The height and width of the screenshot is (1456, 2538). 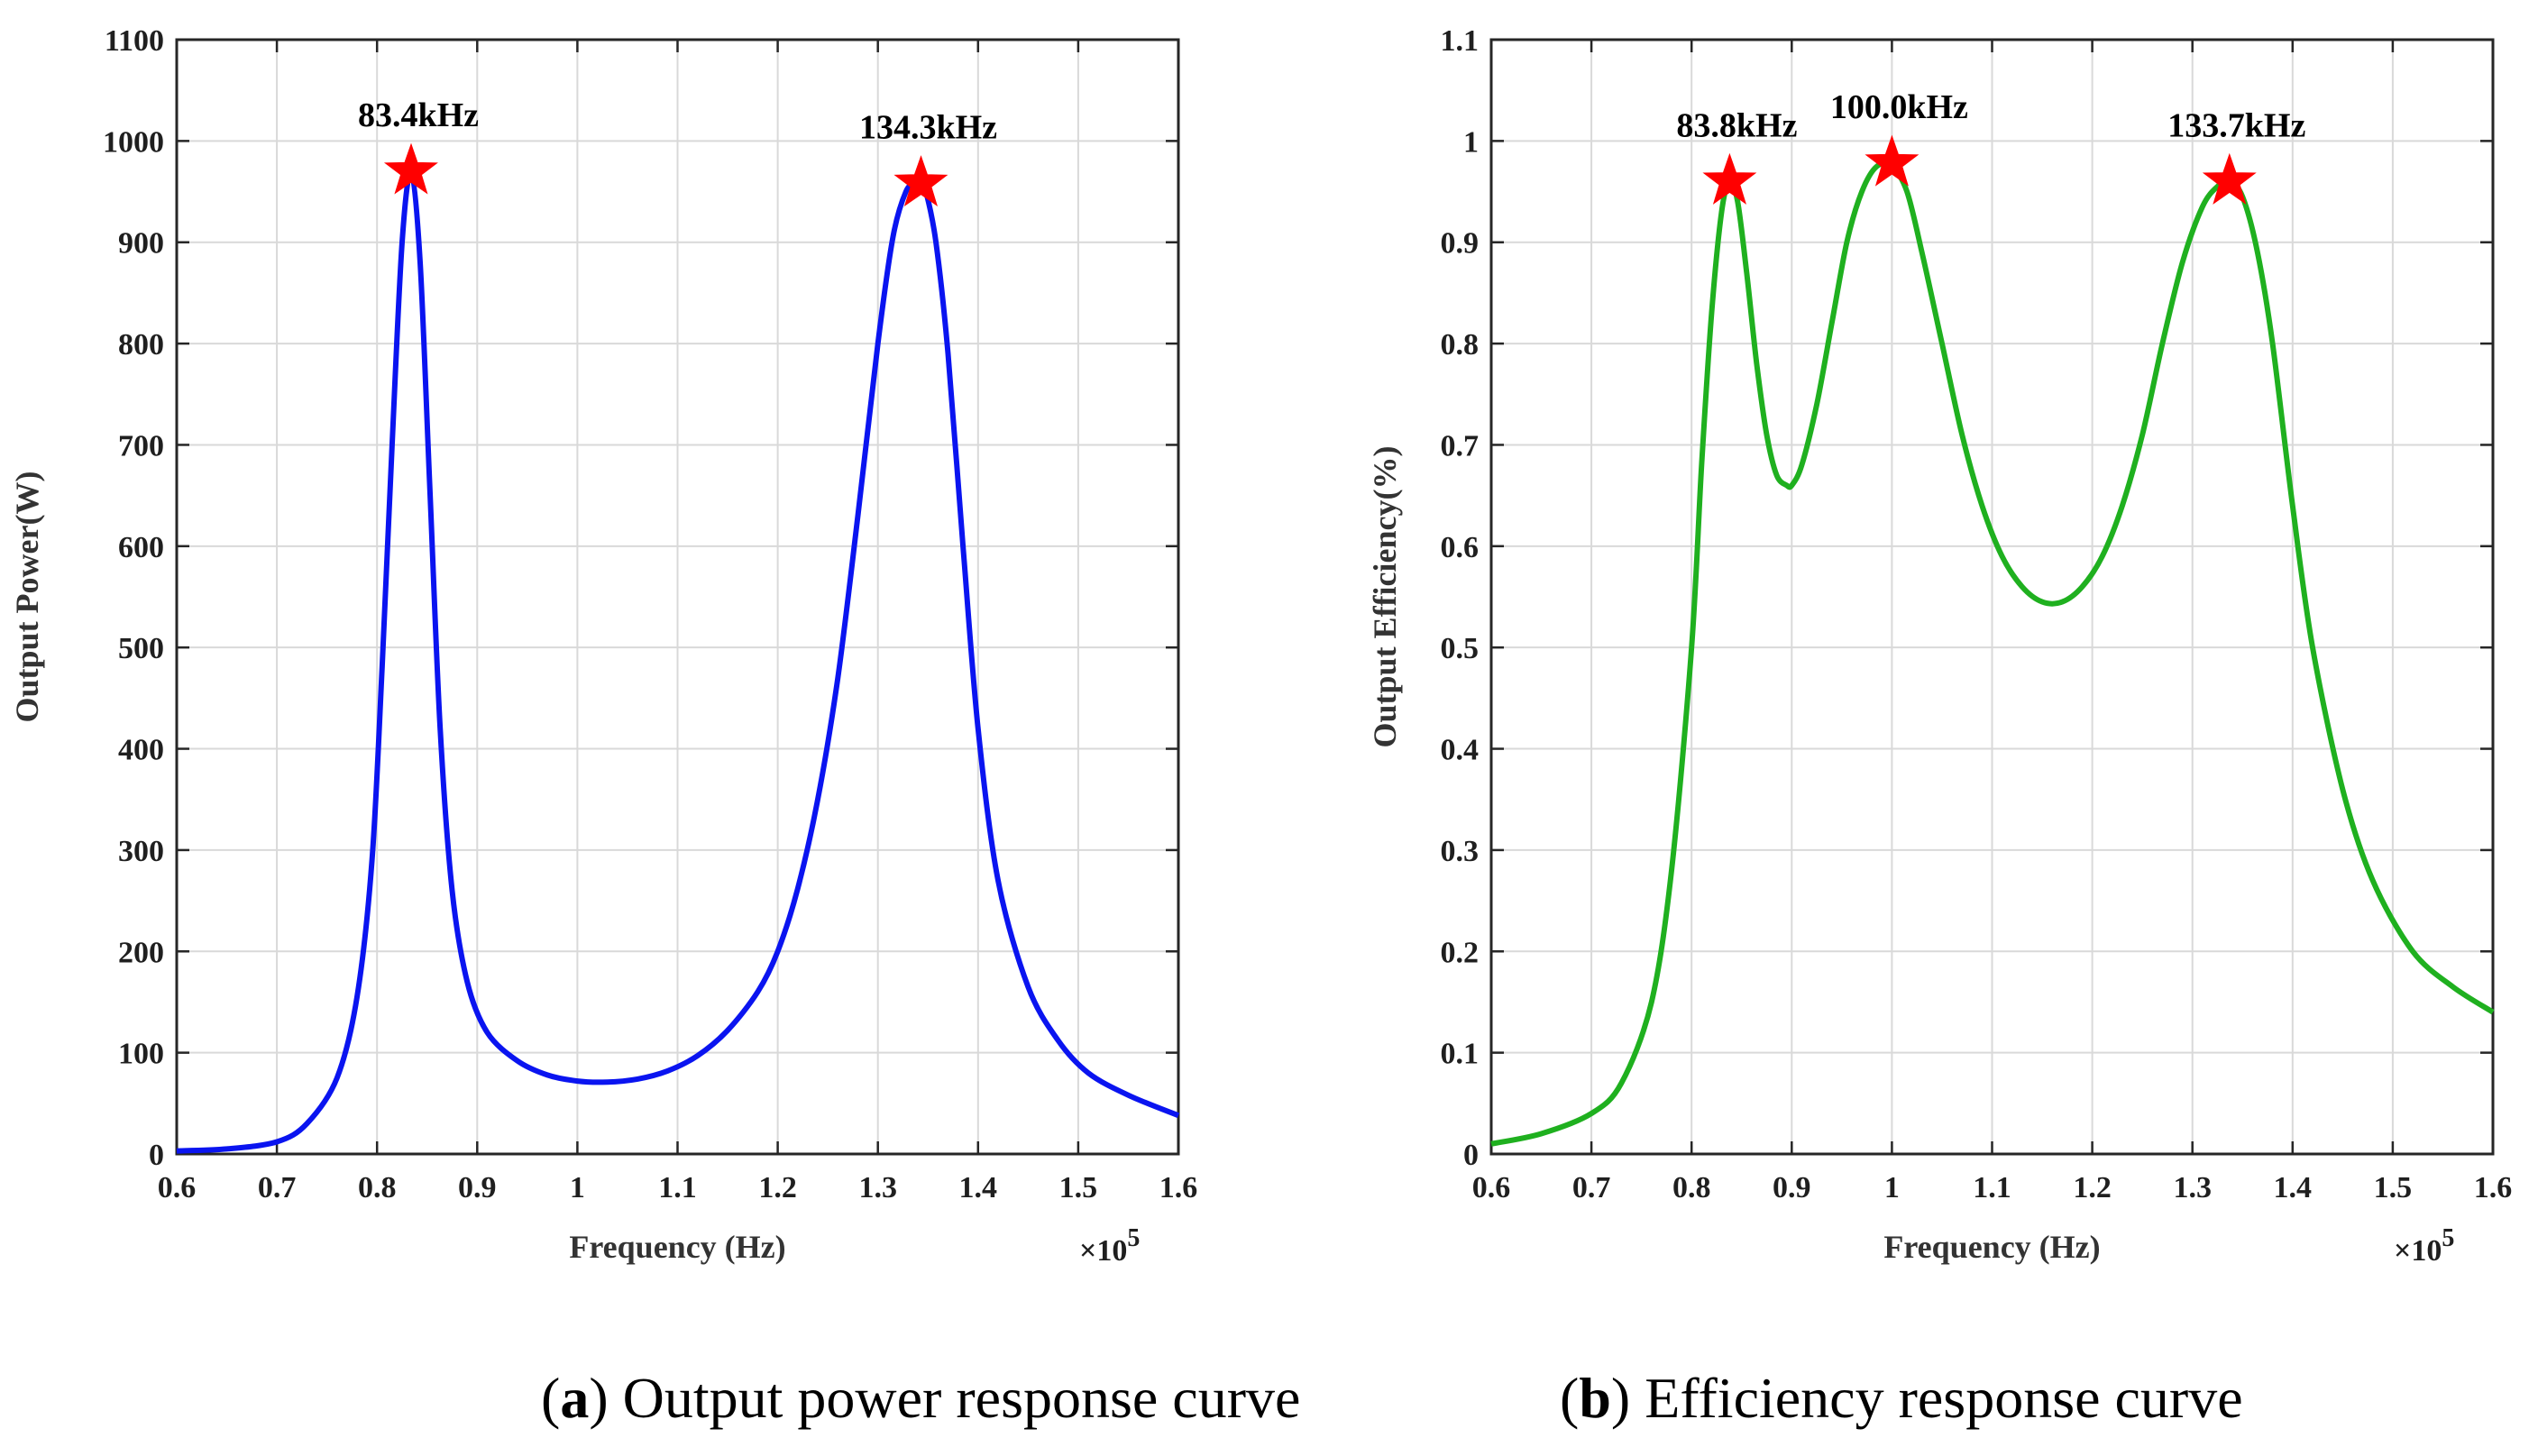 What do you see at coordinates (1461, 547) in the screenshot?
I see `y-tick-label: 0.6` at bounding box center [1461, 547].